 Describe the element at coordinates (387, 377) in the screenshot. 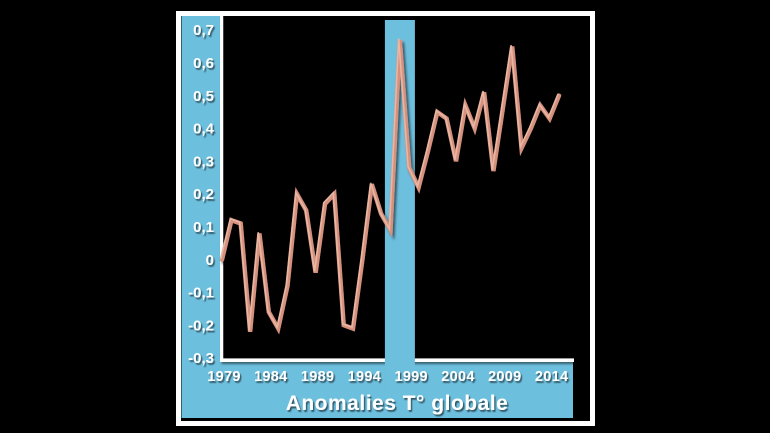

I see `x-axis-tick-labels: 1979 1984 1989 1994 1999 2004 2009 2014` at that location.